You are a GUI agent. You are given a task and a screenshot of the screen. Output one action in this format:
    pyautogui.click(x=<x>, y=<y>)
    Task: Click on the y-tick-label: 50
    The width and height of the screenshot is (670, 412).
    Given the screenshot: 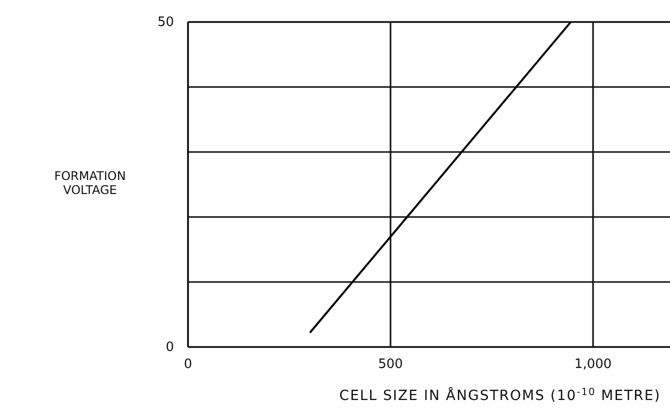 What is the action you would take?
    pyautogui.click(x=165, y=22)
    